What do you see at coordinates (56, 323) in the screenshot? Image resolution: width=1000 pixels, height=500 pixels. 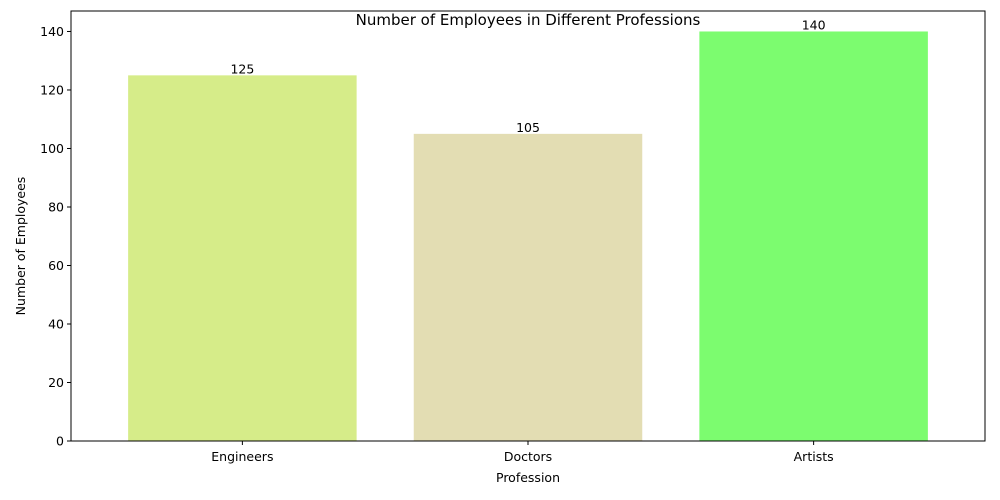 I see `y-tick-label: 40` at bounding box center [56, 323].